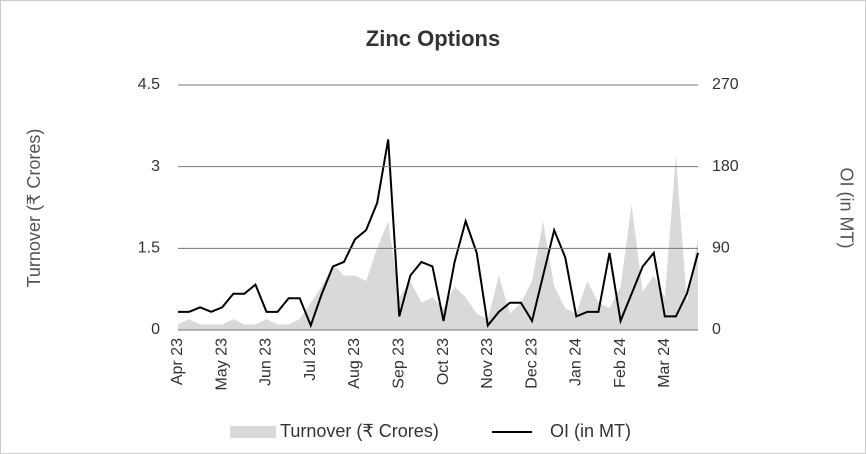 This screenshot has height=454, width=866. What do you see at coordinates (253, 432) in the screenshot?
I see `legend-swatch` at bounding box center [253, 432].